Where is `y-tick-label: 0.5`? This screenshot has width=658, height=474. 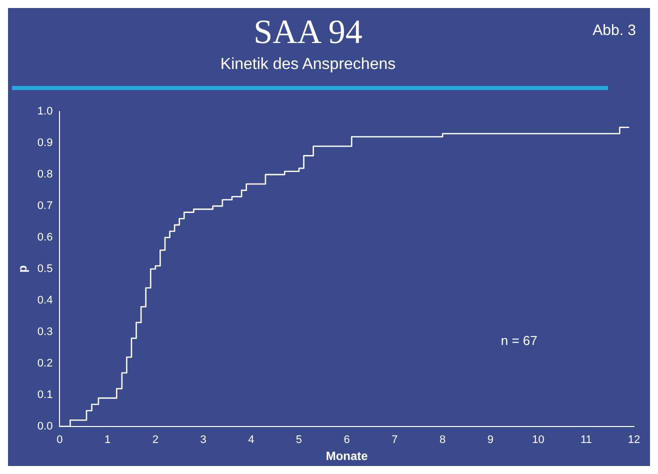 y-tick-label: 0.5 is located at coordinates (45, 269).